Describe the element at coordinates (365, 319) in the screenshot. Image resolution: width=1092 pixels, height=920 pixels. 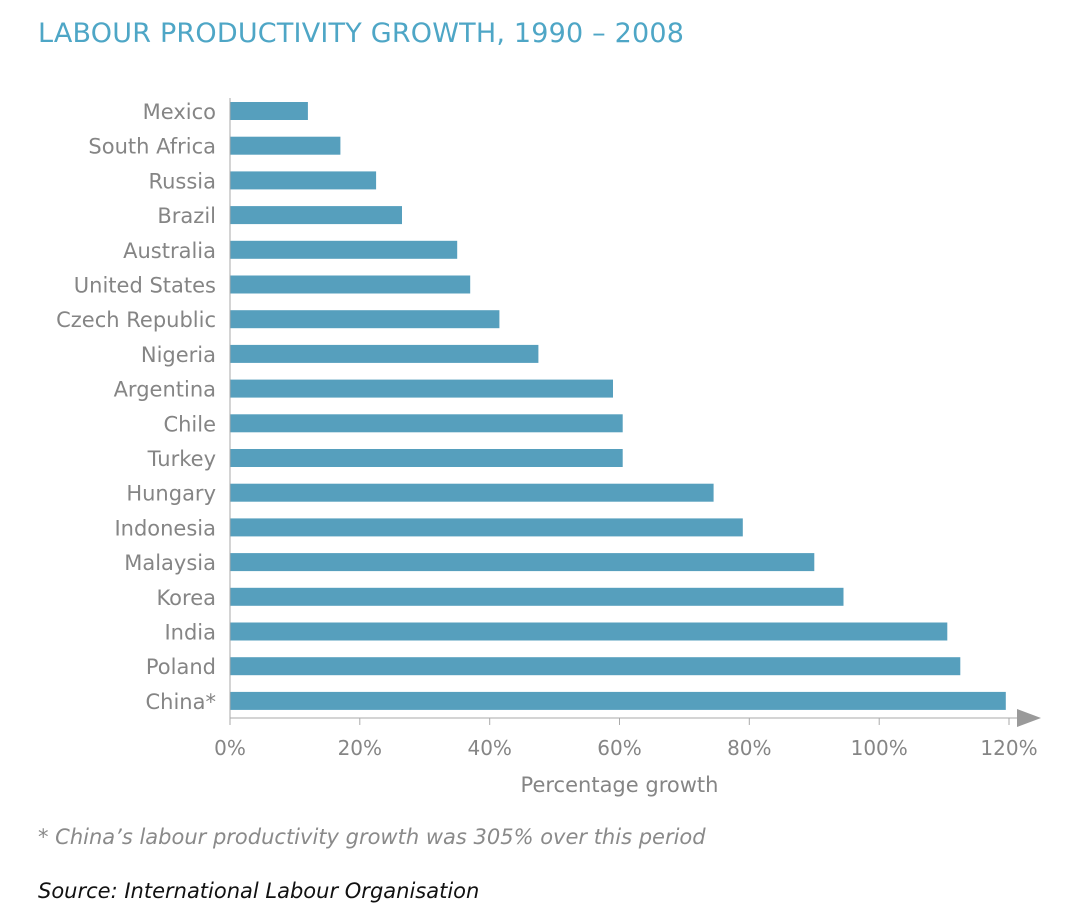
I see `bar-czech-republic` at that location.